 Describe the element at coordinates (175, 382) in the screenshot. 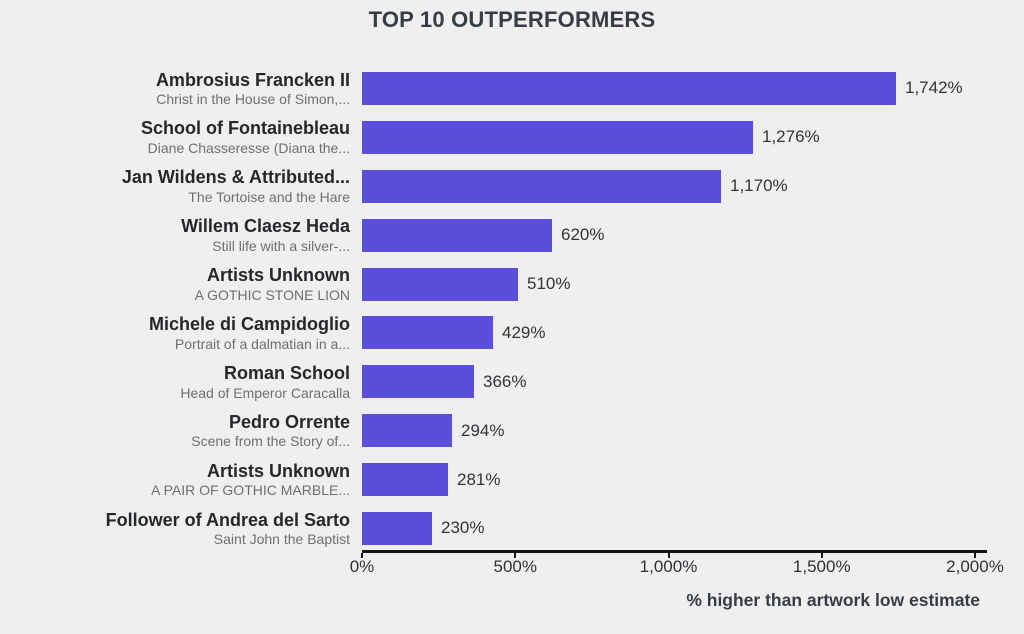

I see `row-labels: Roman School Head of Emperor Caracalla` at that location.